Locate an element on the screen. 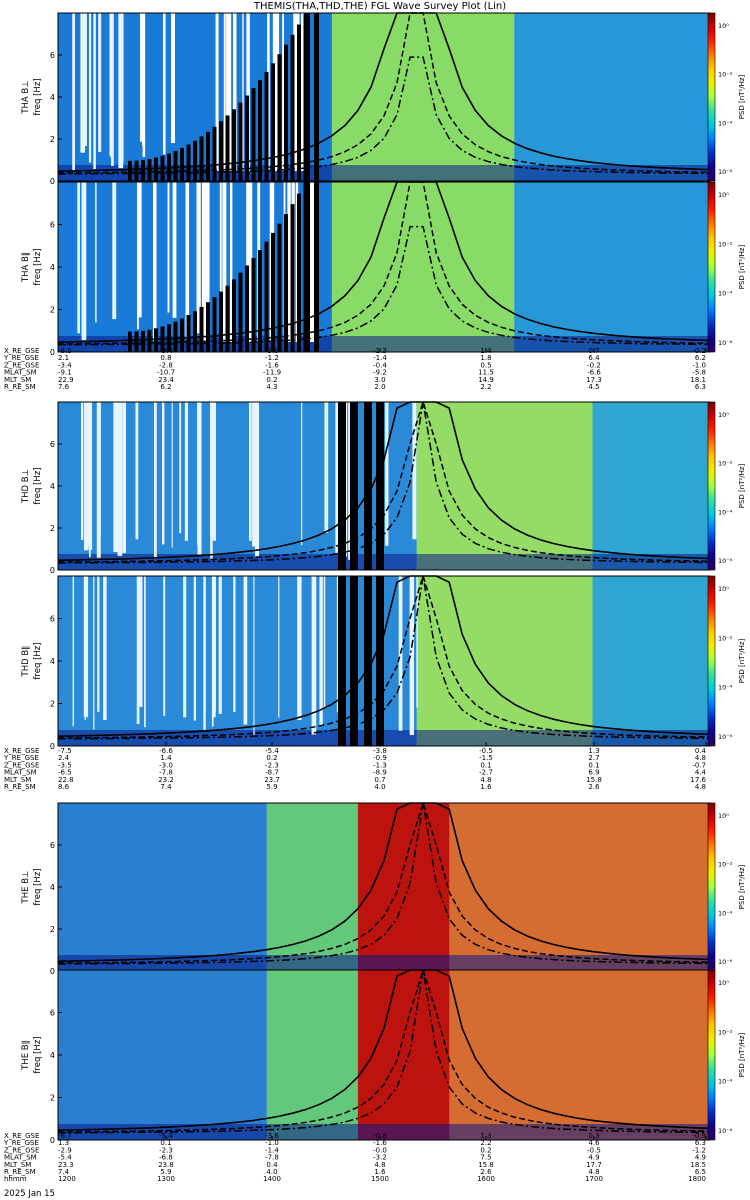  spectrogram-low-freq-floor is located at coordinates (384, 1132).